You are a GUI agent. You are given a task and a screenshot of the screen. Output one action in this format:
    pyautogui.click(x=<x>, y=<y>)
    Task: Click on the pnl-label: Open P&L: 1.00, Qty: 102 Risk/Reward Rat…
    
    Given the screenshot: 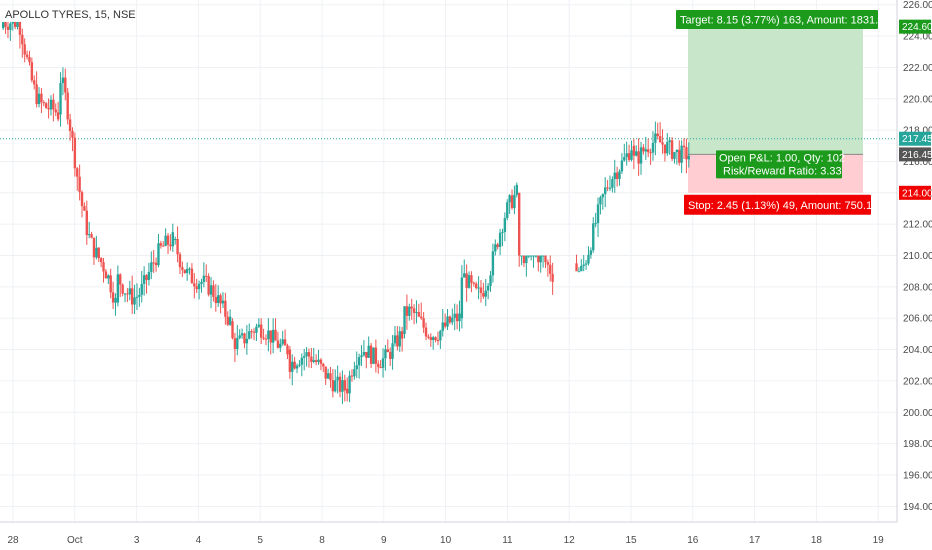 What is the action you would take?
    pyautogui.click(x=780, y=164)
    